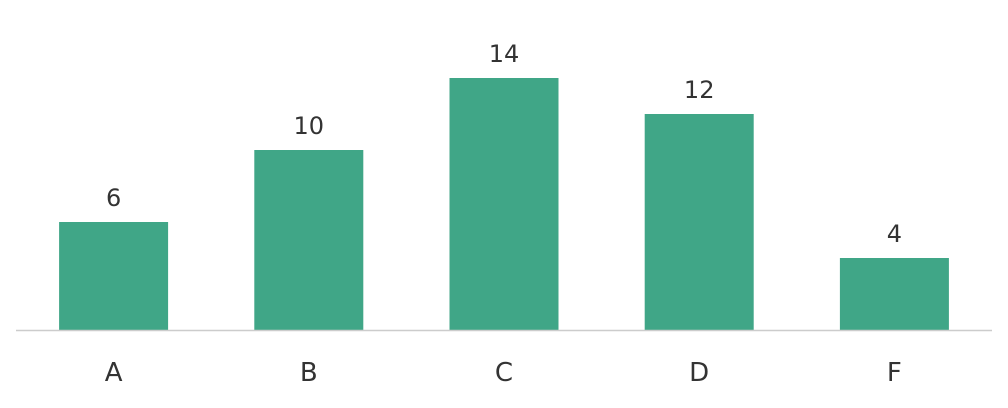 This screenshot has height=408, width=1008. What do you see at coordinates (894, 234) in the screenshot?
I see `value-label-f: 4` at bounding box center [894, 234].